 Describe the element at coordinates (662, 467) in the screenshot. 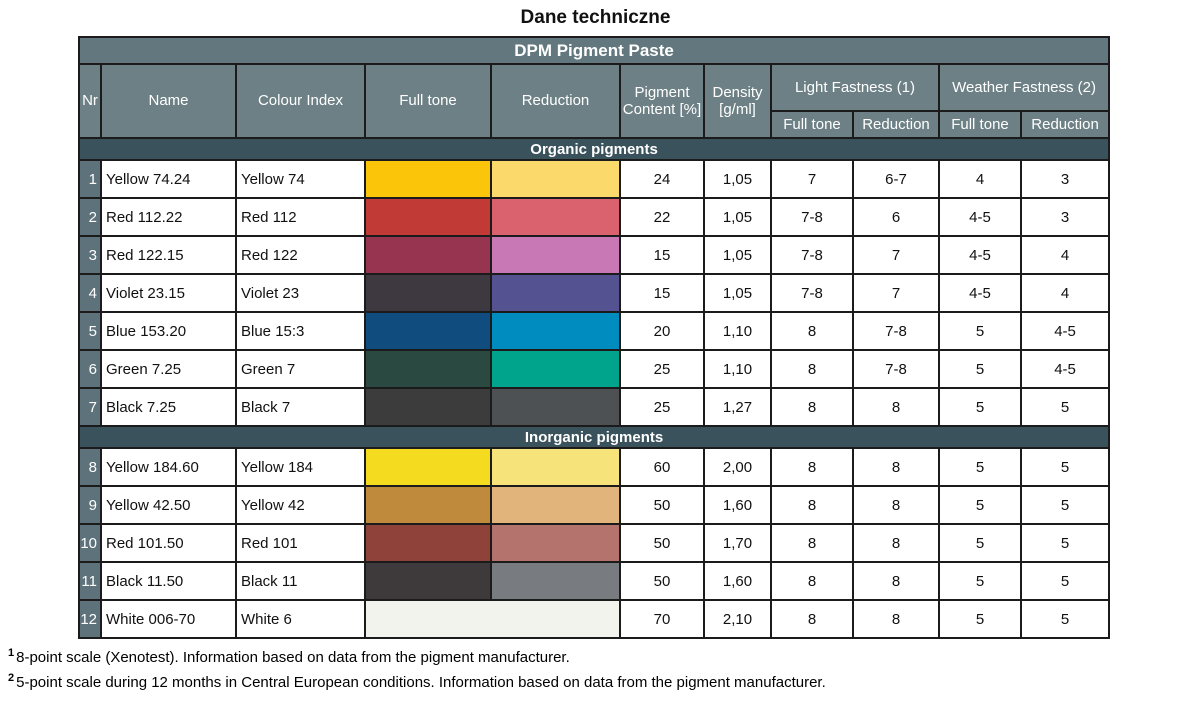

I see `pigment-content-cell: 60` at that location.